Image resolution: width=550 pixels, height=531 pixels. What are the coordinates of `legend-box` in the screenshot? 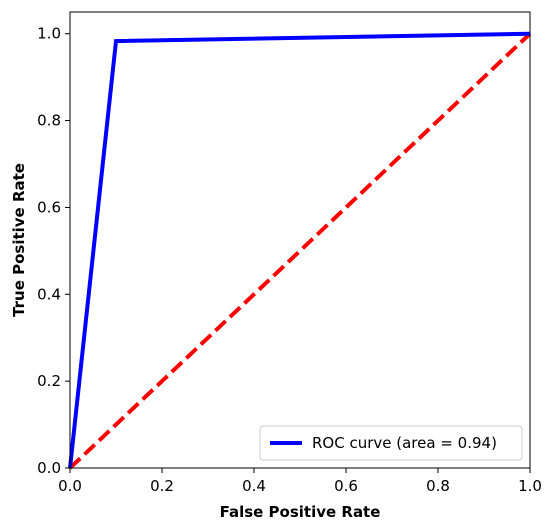 It's located at (391, 443).